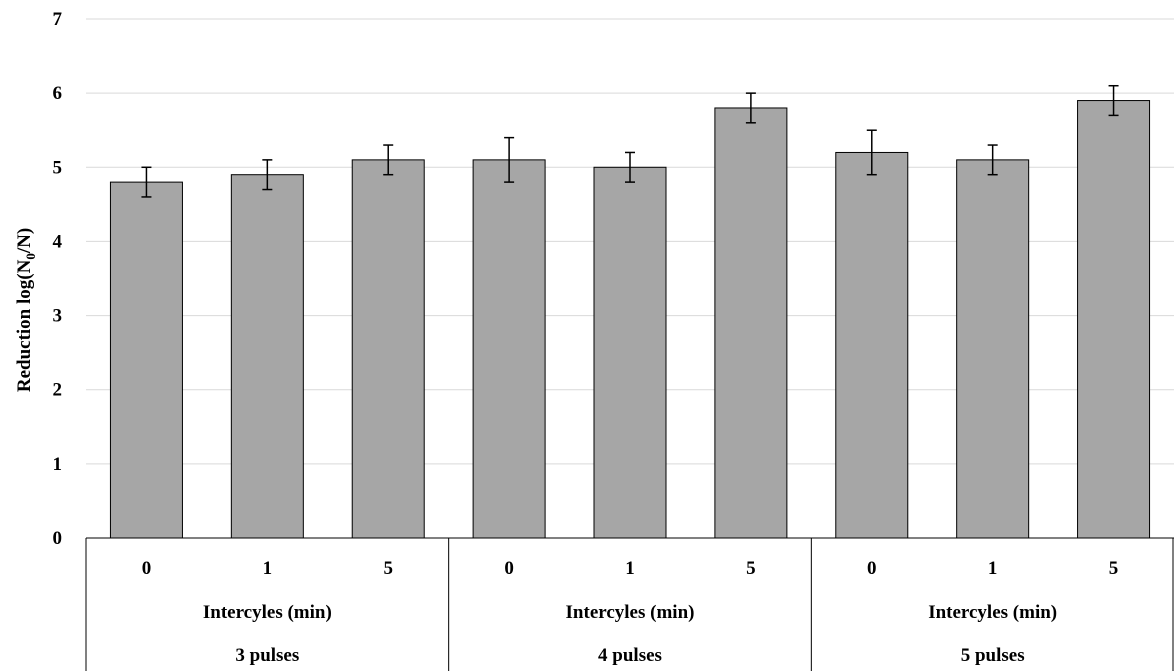  Describe the element at coordinates (630, 141) in the screenshot. I see `error-bars` at that location.